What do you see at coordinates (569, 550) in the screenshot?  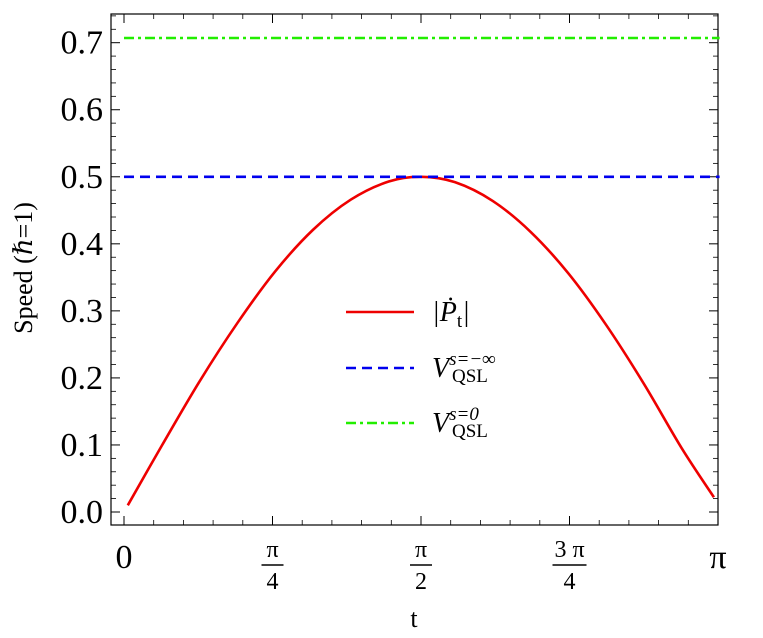 I see `x-tick-label-numerator: 3 π` at bounding box center [569, 550].